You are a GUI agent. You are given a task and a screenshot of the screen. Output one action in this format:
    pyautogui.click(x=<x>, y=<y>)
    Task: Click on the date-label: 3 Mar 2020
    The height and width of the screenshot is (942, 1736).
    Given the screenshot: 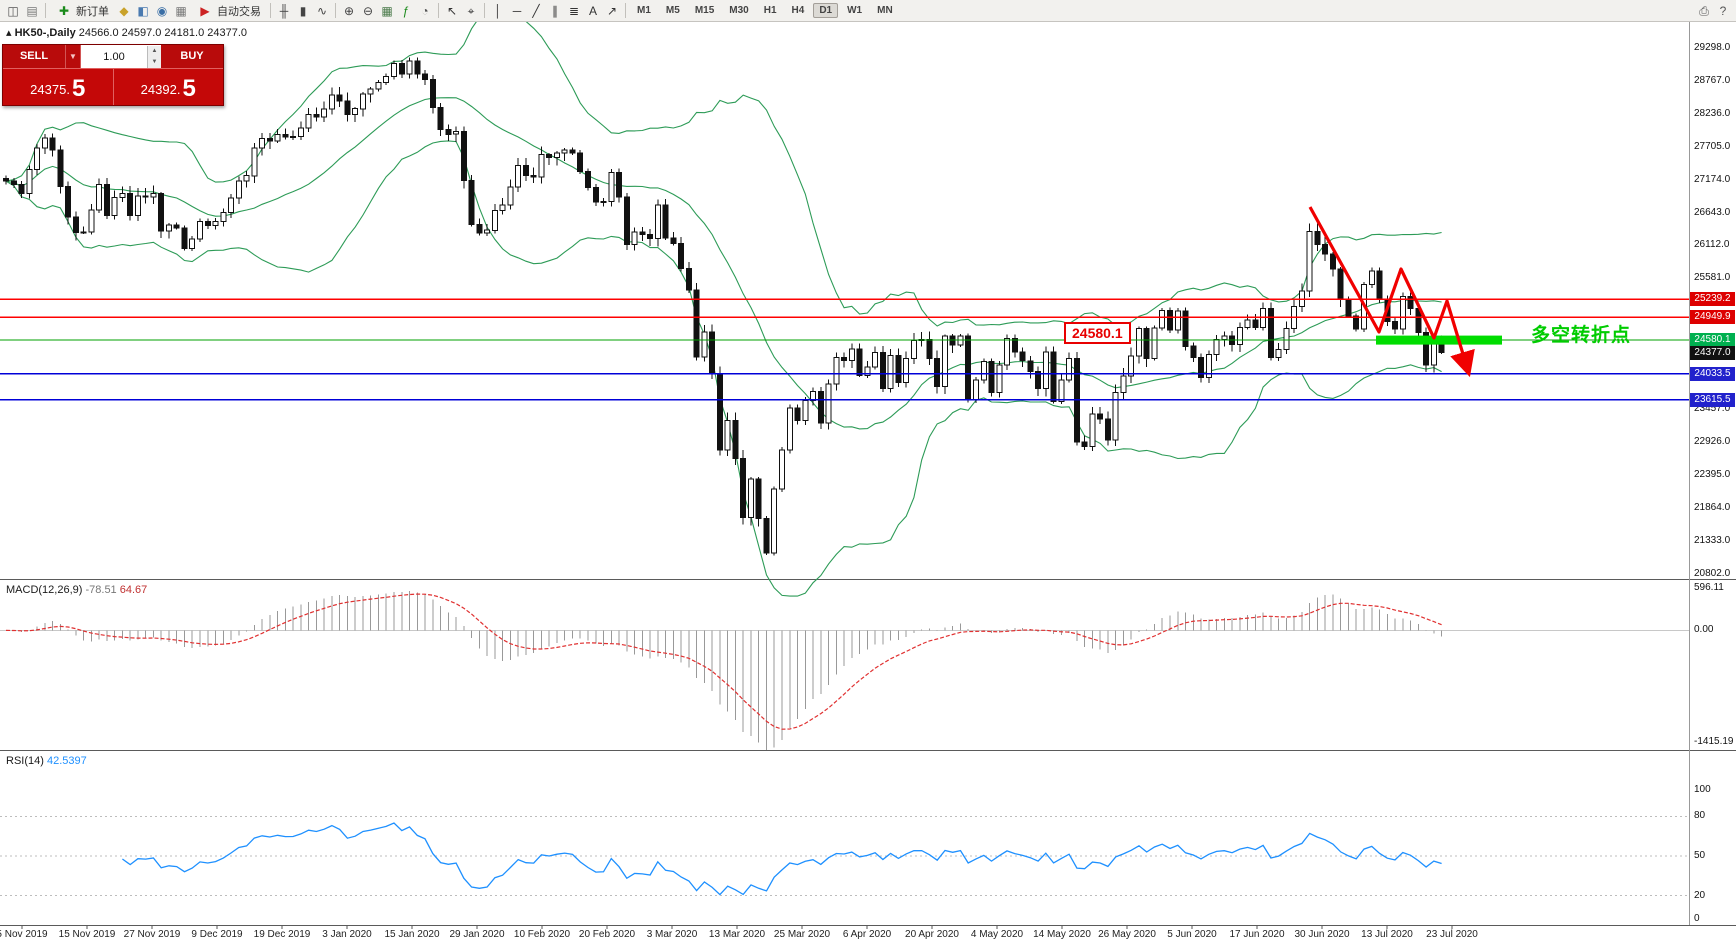 What is the action you would take?
    pyautogui.click(x=672, y=934)
    